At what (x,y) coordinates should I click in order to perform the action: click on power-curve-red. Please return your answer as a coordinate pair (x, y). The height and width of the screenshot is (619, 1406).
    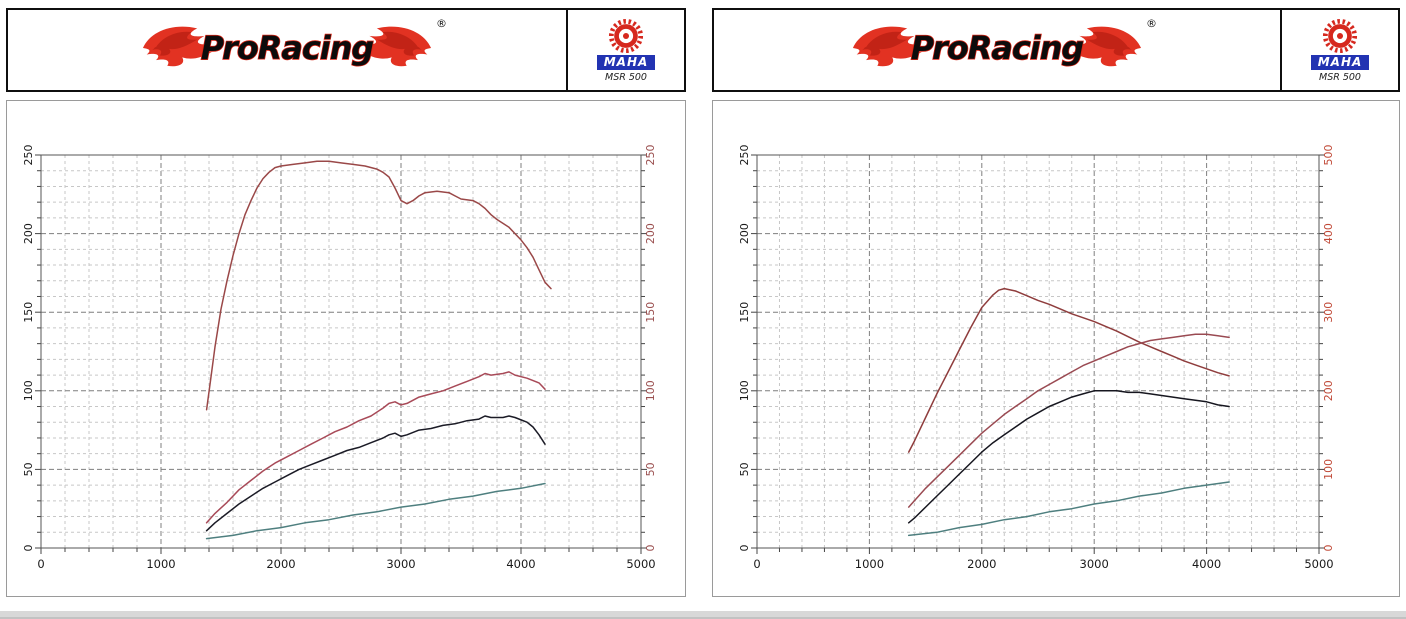
    Looking at the image, I should click on (375, 447).